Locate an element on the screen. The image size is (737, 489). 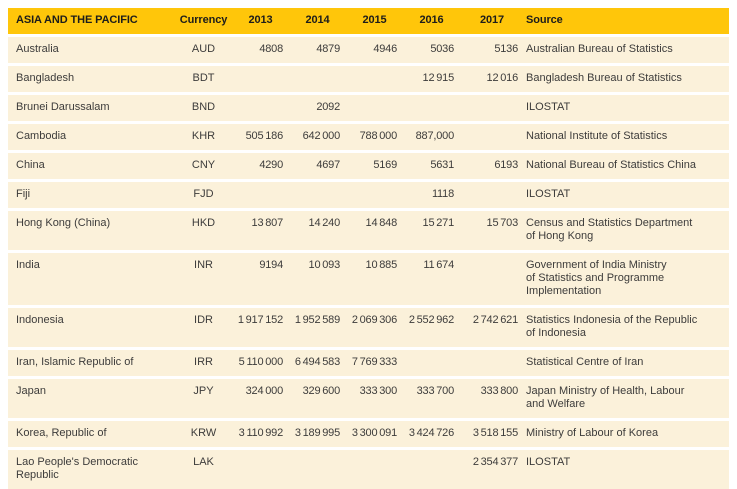
country-cell: Fiji is located at coordinates (23, 194).